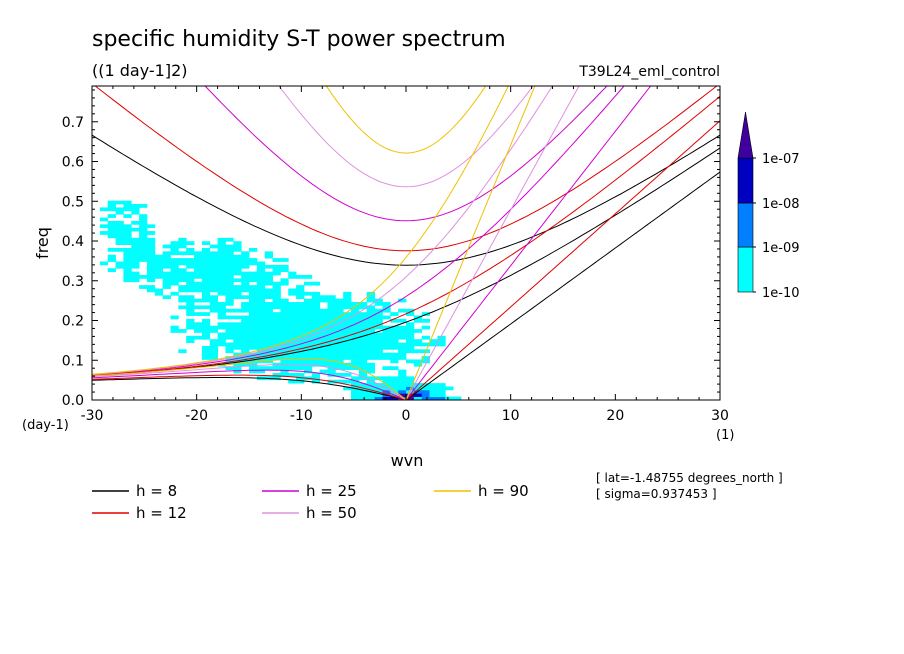  Describe the element at coordinates (781, 159) in the screenshot. I see `colorbar-label: 1e-07` at that location.